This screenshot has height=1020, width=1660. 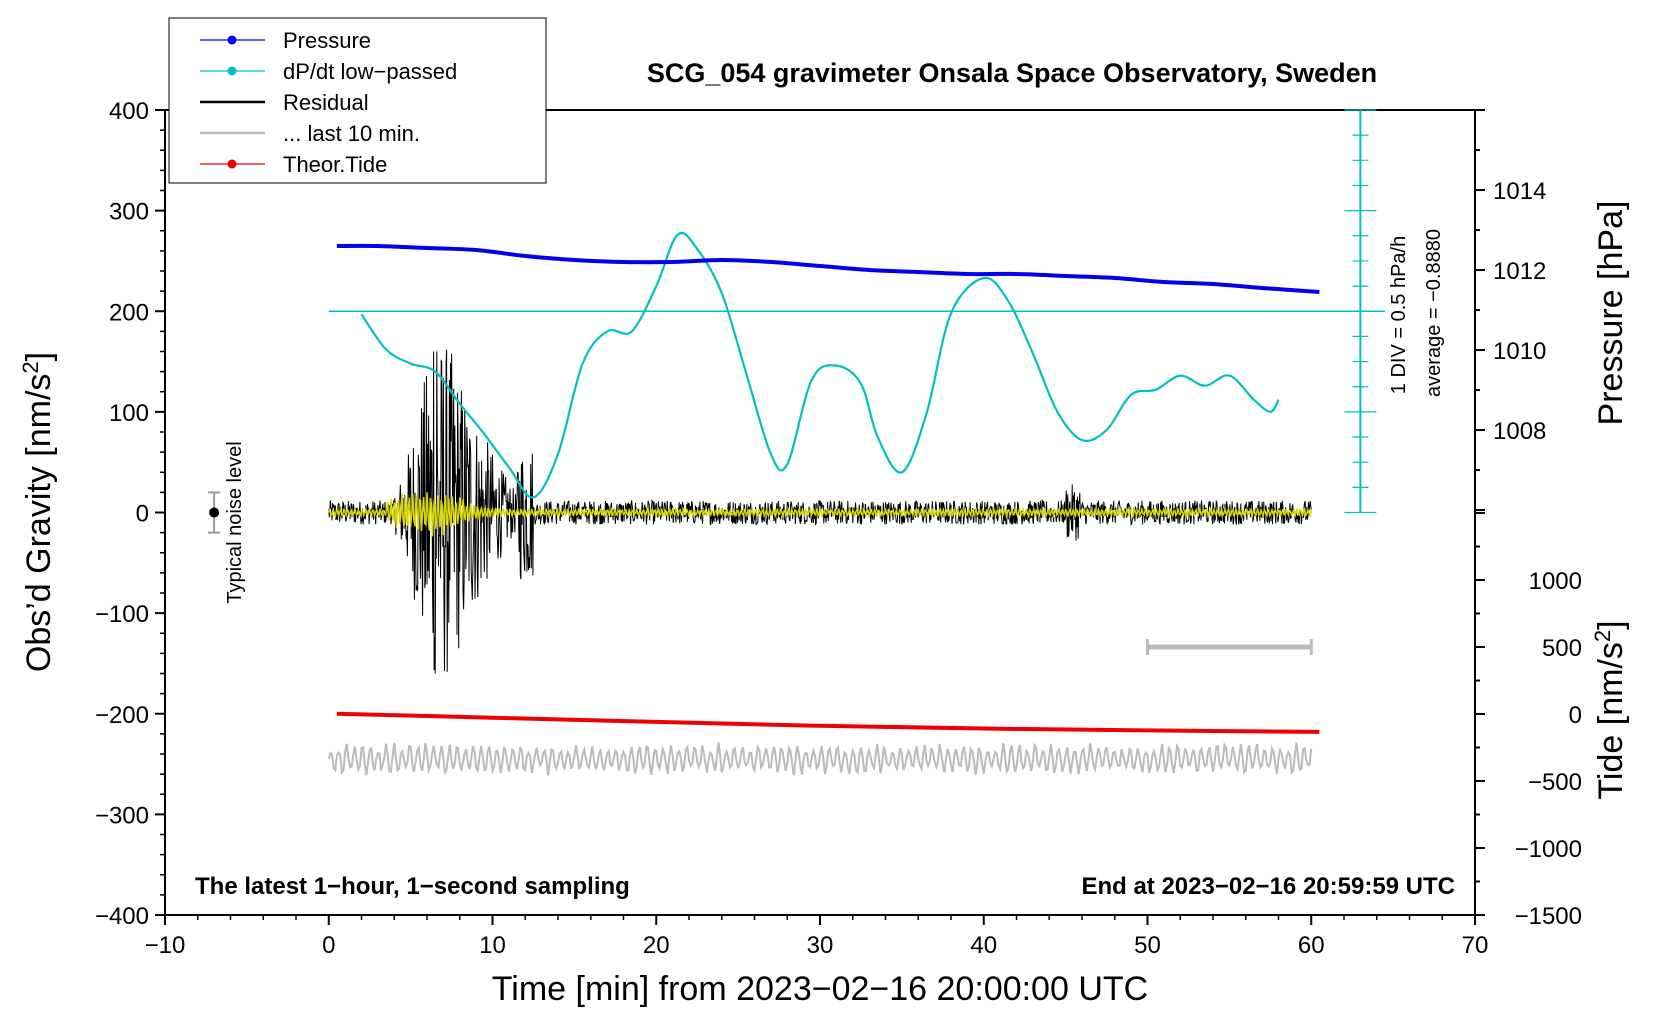 I want to click on pressure-tick-label: 1012, so click(x=1519, y=271).